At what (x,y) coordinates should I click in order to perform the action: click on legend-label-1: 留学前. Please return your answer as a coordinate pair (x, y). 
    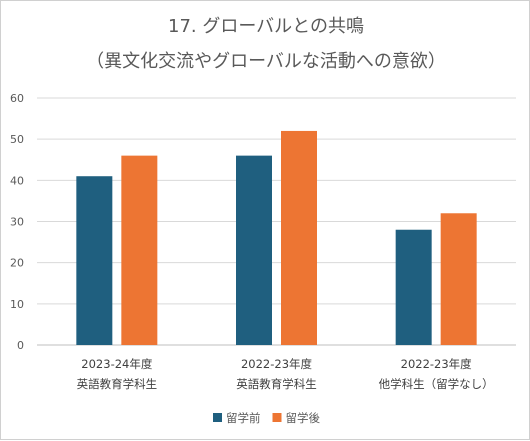
    Looking at the image, I should click on (243, 418).